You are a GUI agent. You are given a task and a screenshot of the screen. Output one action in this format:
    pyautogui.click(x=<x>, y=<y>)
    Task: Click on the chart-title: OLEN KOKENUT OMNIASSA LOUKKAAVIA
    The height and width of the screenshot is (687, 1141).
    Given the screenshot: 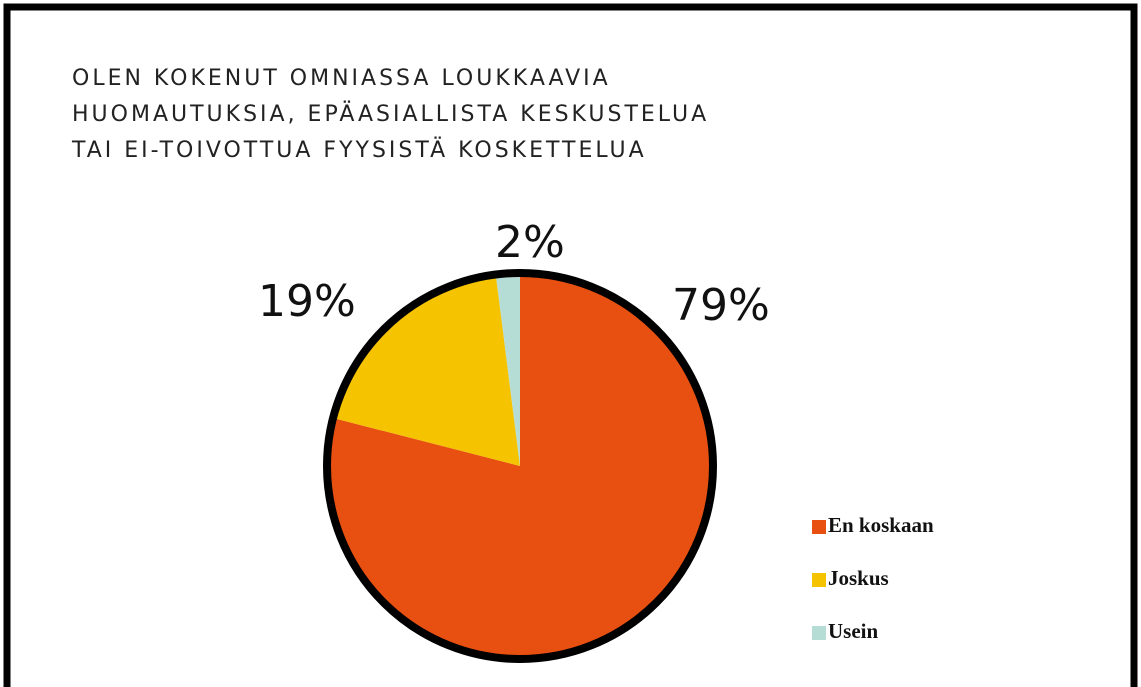 What is the action you would take?
    pyautogui.click(x=341, y=78)
    